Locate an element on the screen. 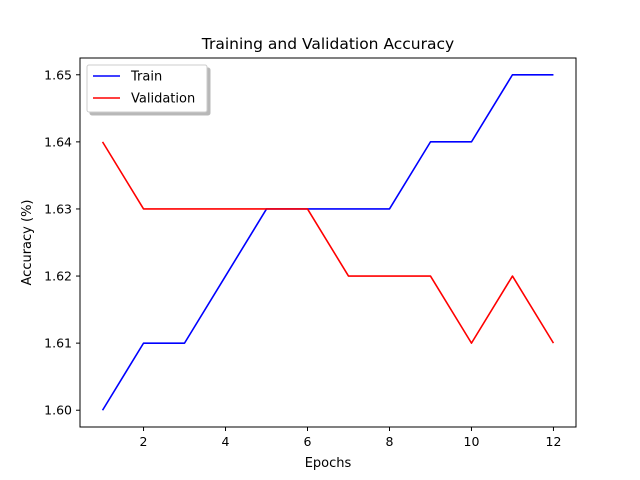  x-tick-label: 8 is located at coordinates (390, 441).